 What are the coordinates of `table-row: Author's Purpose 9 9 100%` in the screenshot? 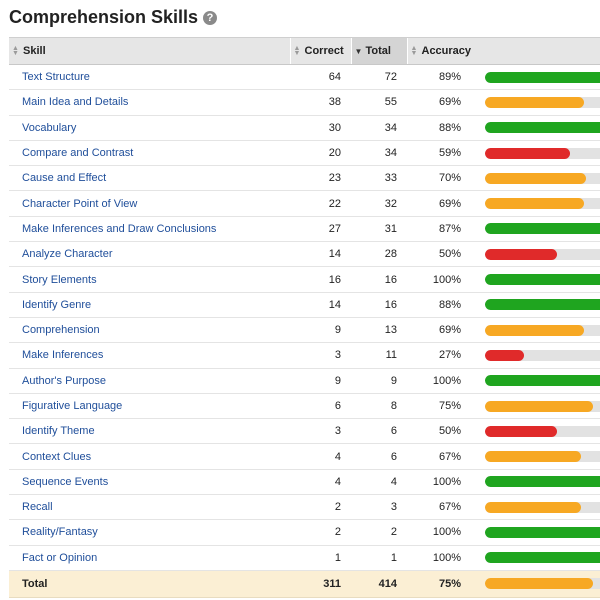 It's located at (304, 381).